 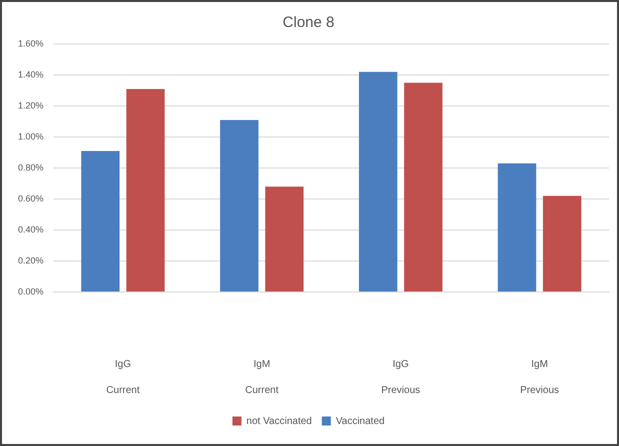 I want to click on legend-label: Vaccinated, so click(x=360, y=421).